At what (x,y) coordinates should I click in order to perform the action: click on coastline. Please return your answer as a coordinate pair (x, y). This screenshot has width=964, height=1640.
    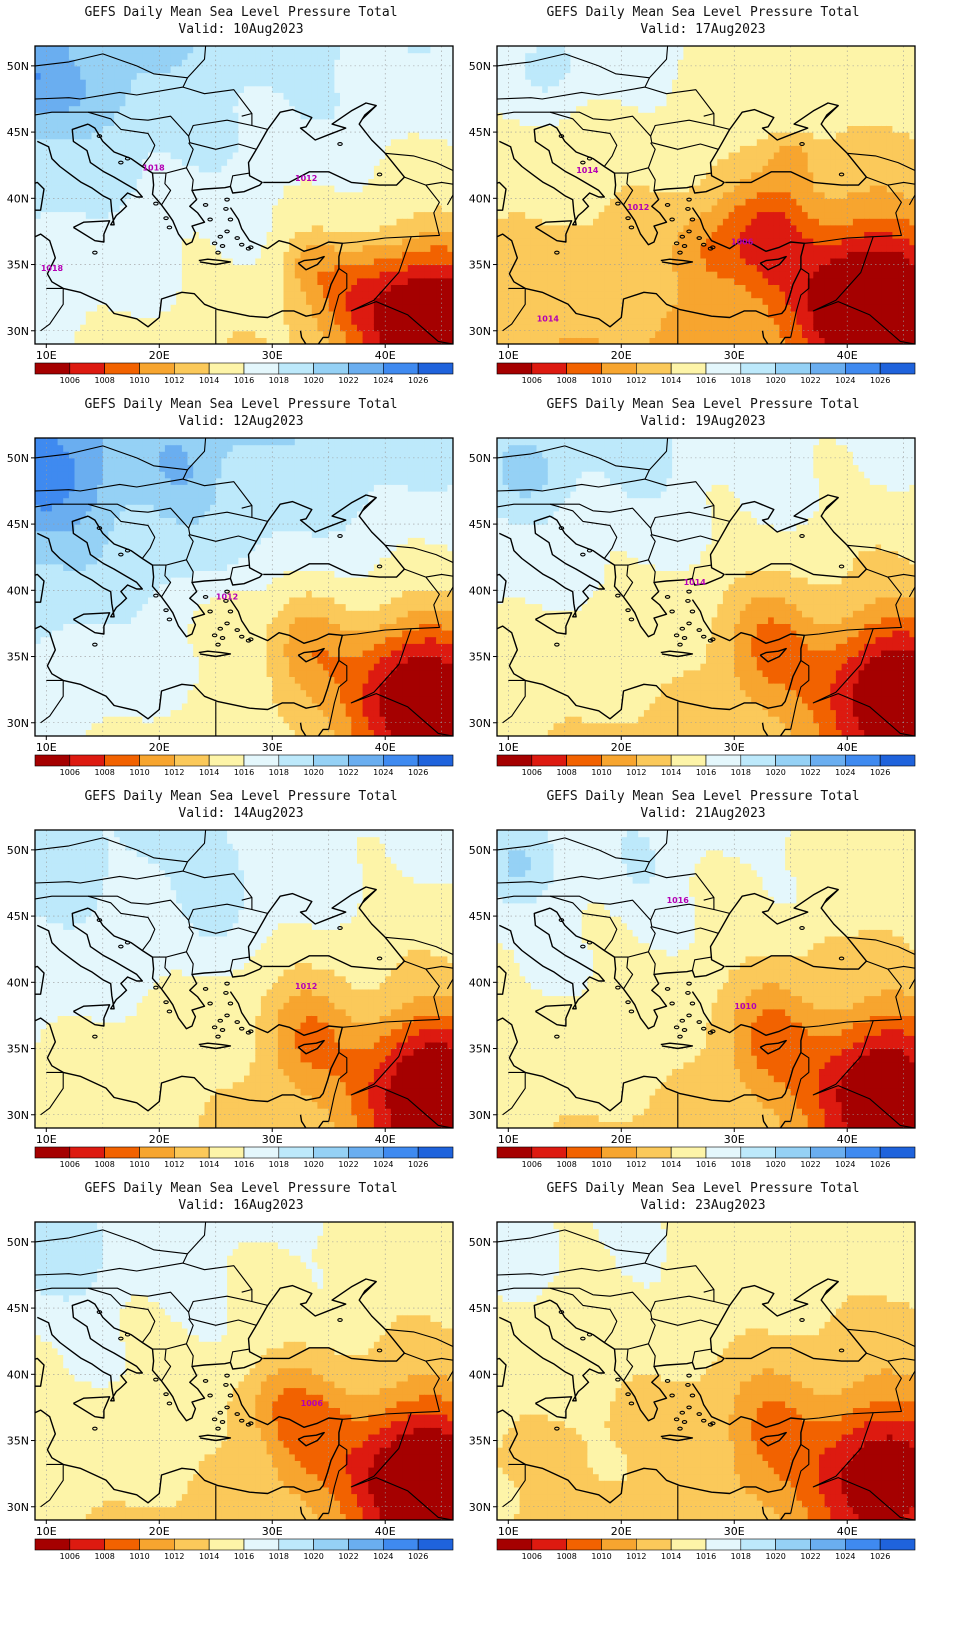
    Looking at the image, I should click on (314, 337).